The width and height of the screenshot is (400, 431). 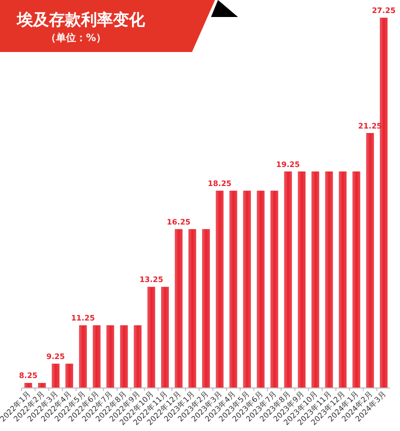 What do you see at coordinates (81, 19) in the screenshot?
I see `chart-title: 埃及存款利率变化` at bounding box center [81, 19].